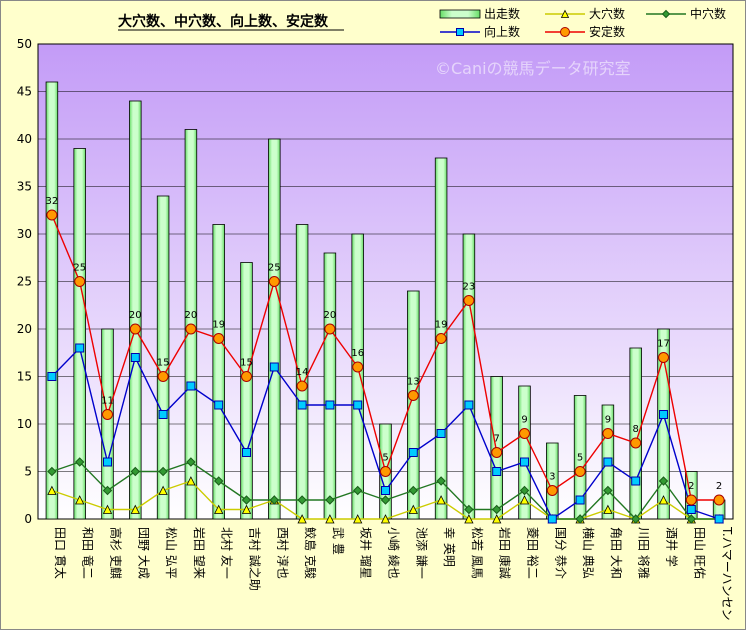 Image resolution: width=746 pixels, height=630 pixels. What do you see at coordinates (107, 401) in the screenshot?
I see `data-label: 11` at bounding box center [107, 401].